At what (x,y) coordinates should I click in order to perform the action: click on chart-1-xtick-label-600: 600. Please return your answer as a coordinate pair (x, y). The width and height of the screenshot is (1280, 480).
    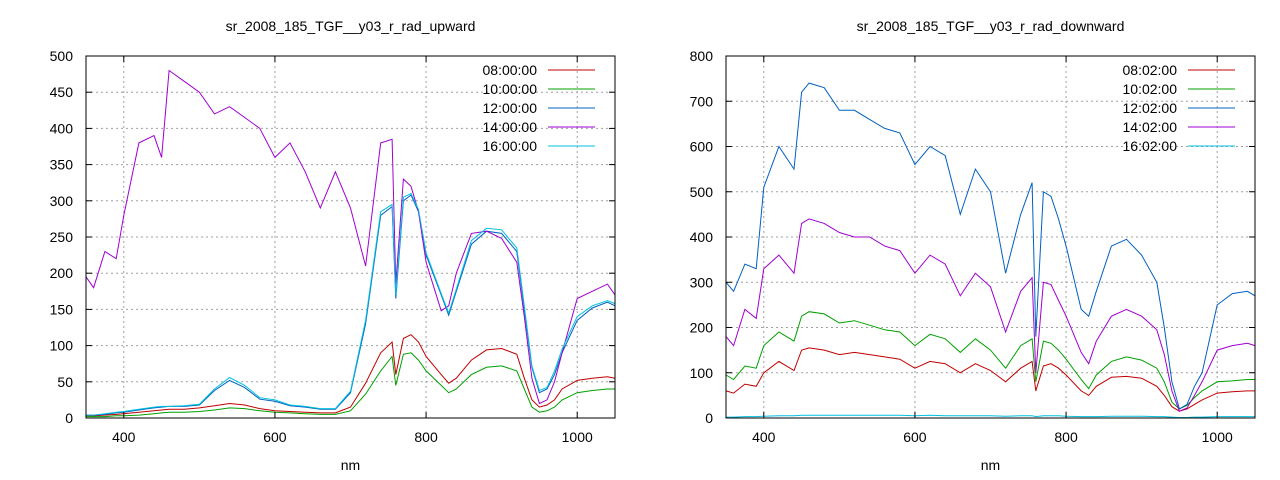
    Looking at the image, I should click on (915, 437).